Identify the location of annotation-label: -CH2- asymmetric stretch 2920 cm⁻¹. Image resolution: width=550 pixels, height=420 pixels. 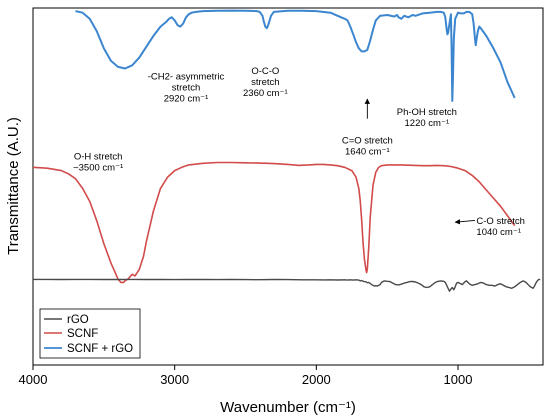
(186, 87).